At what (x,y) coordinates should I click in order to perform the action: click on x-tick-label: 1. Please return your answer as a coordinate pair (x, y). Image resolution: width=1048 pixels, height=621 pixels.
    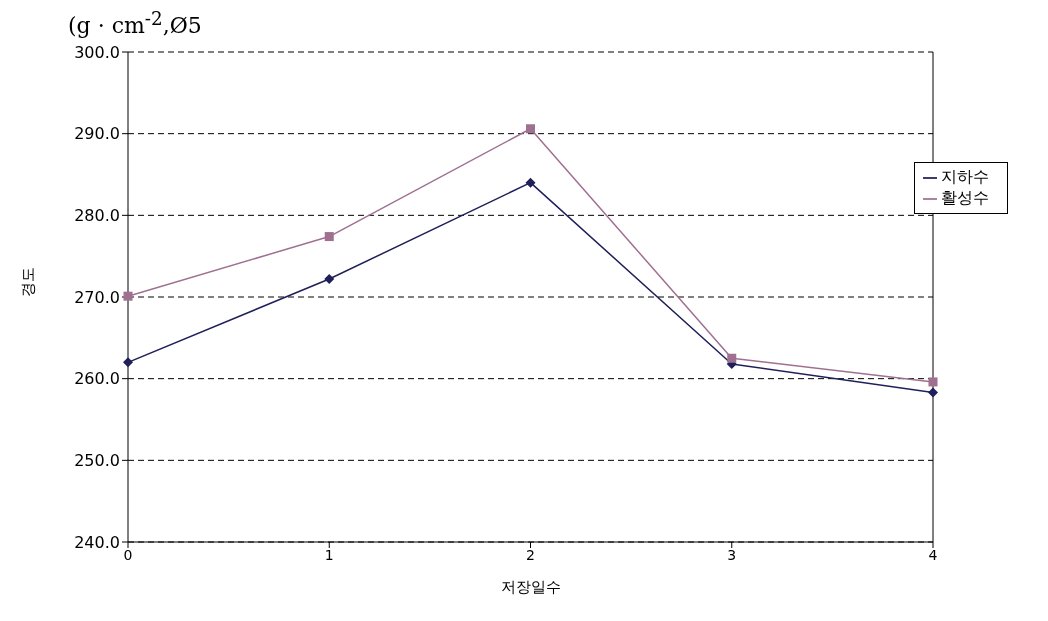
    Looking at the image, I should click on (329, 554).